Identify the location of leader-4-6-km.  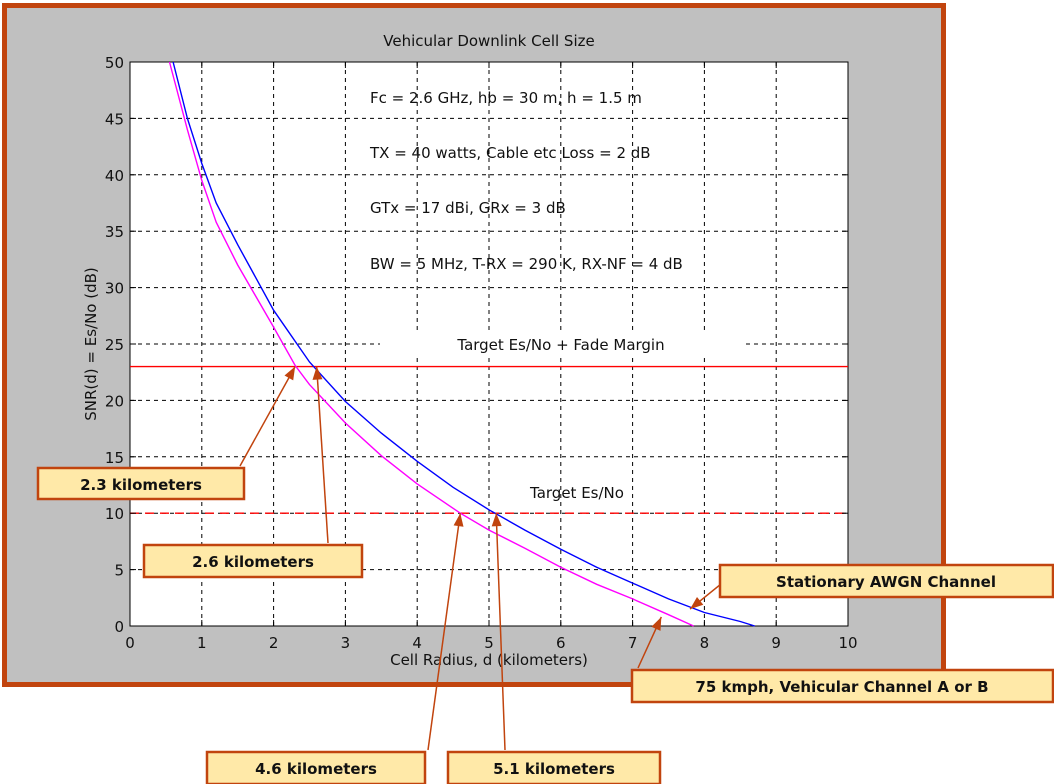
(445, 632).